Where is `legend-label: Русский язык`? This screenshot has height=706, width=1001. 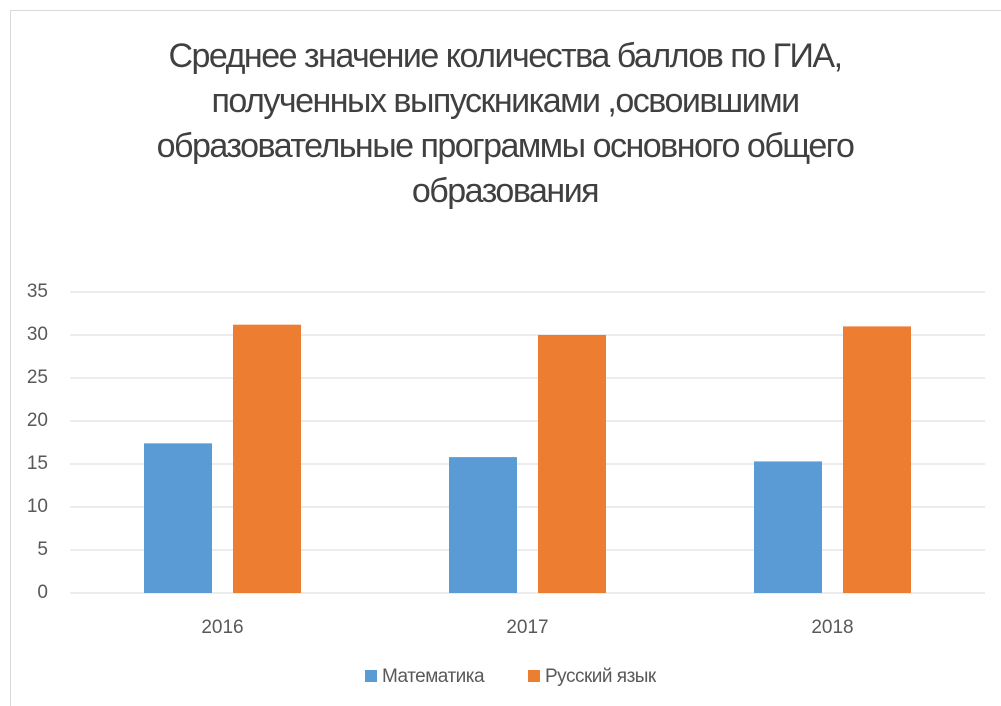 legend-label: Русский язык is located at coordinates (601, 676).